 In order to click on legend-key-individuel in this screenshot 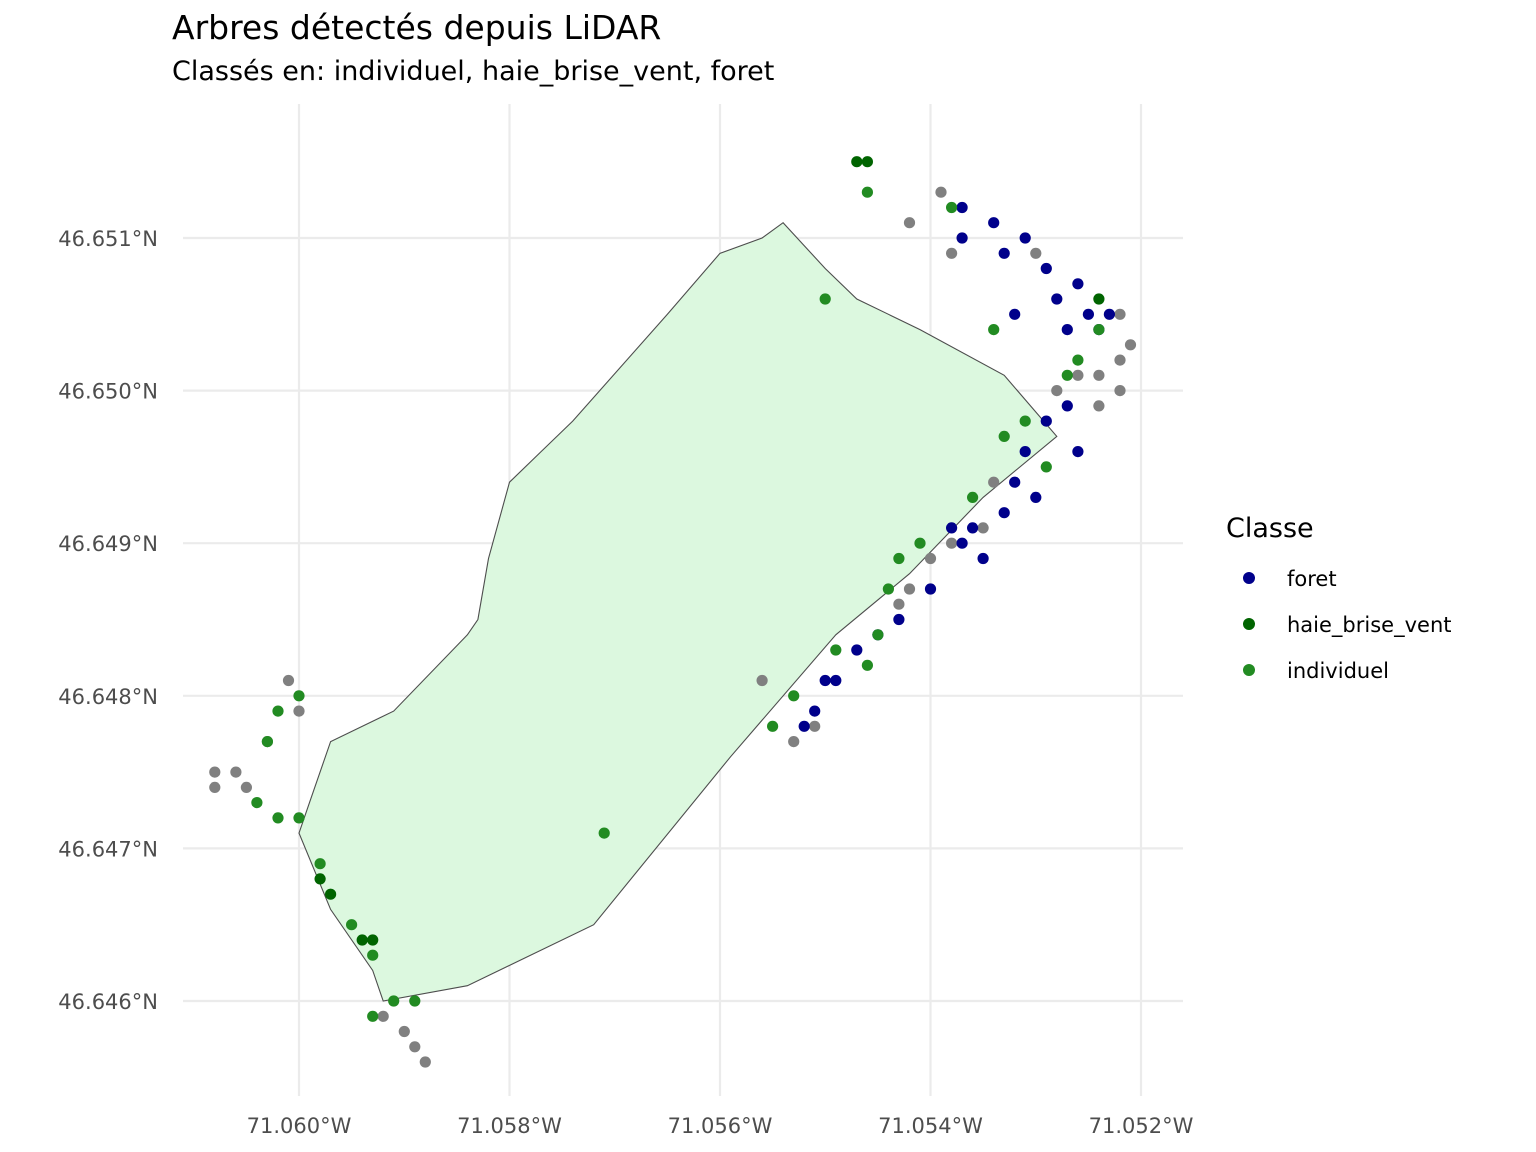, I will do `click(1249, 670)`.